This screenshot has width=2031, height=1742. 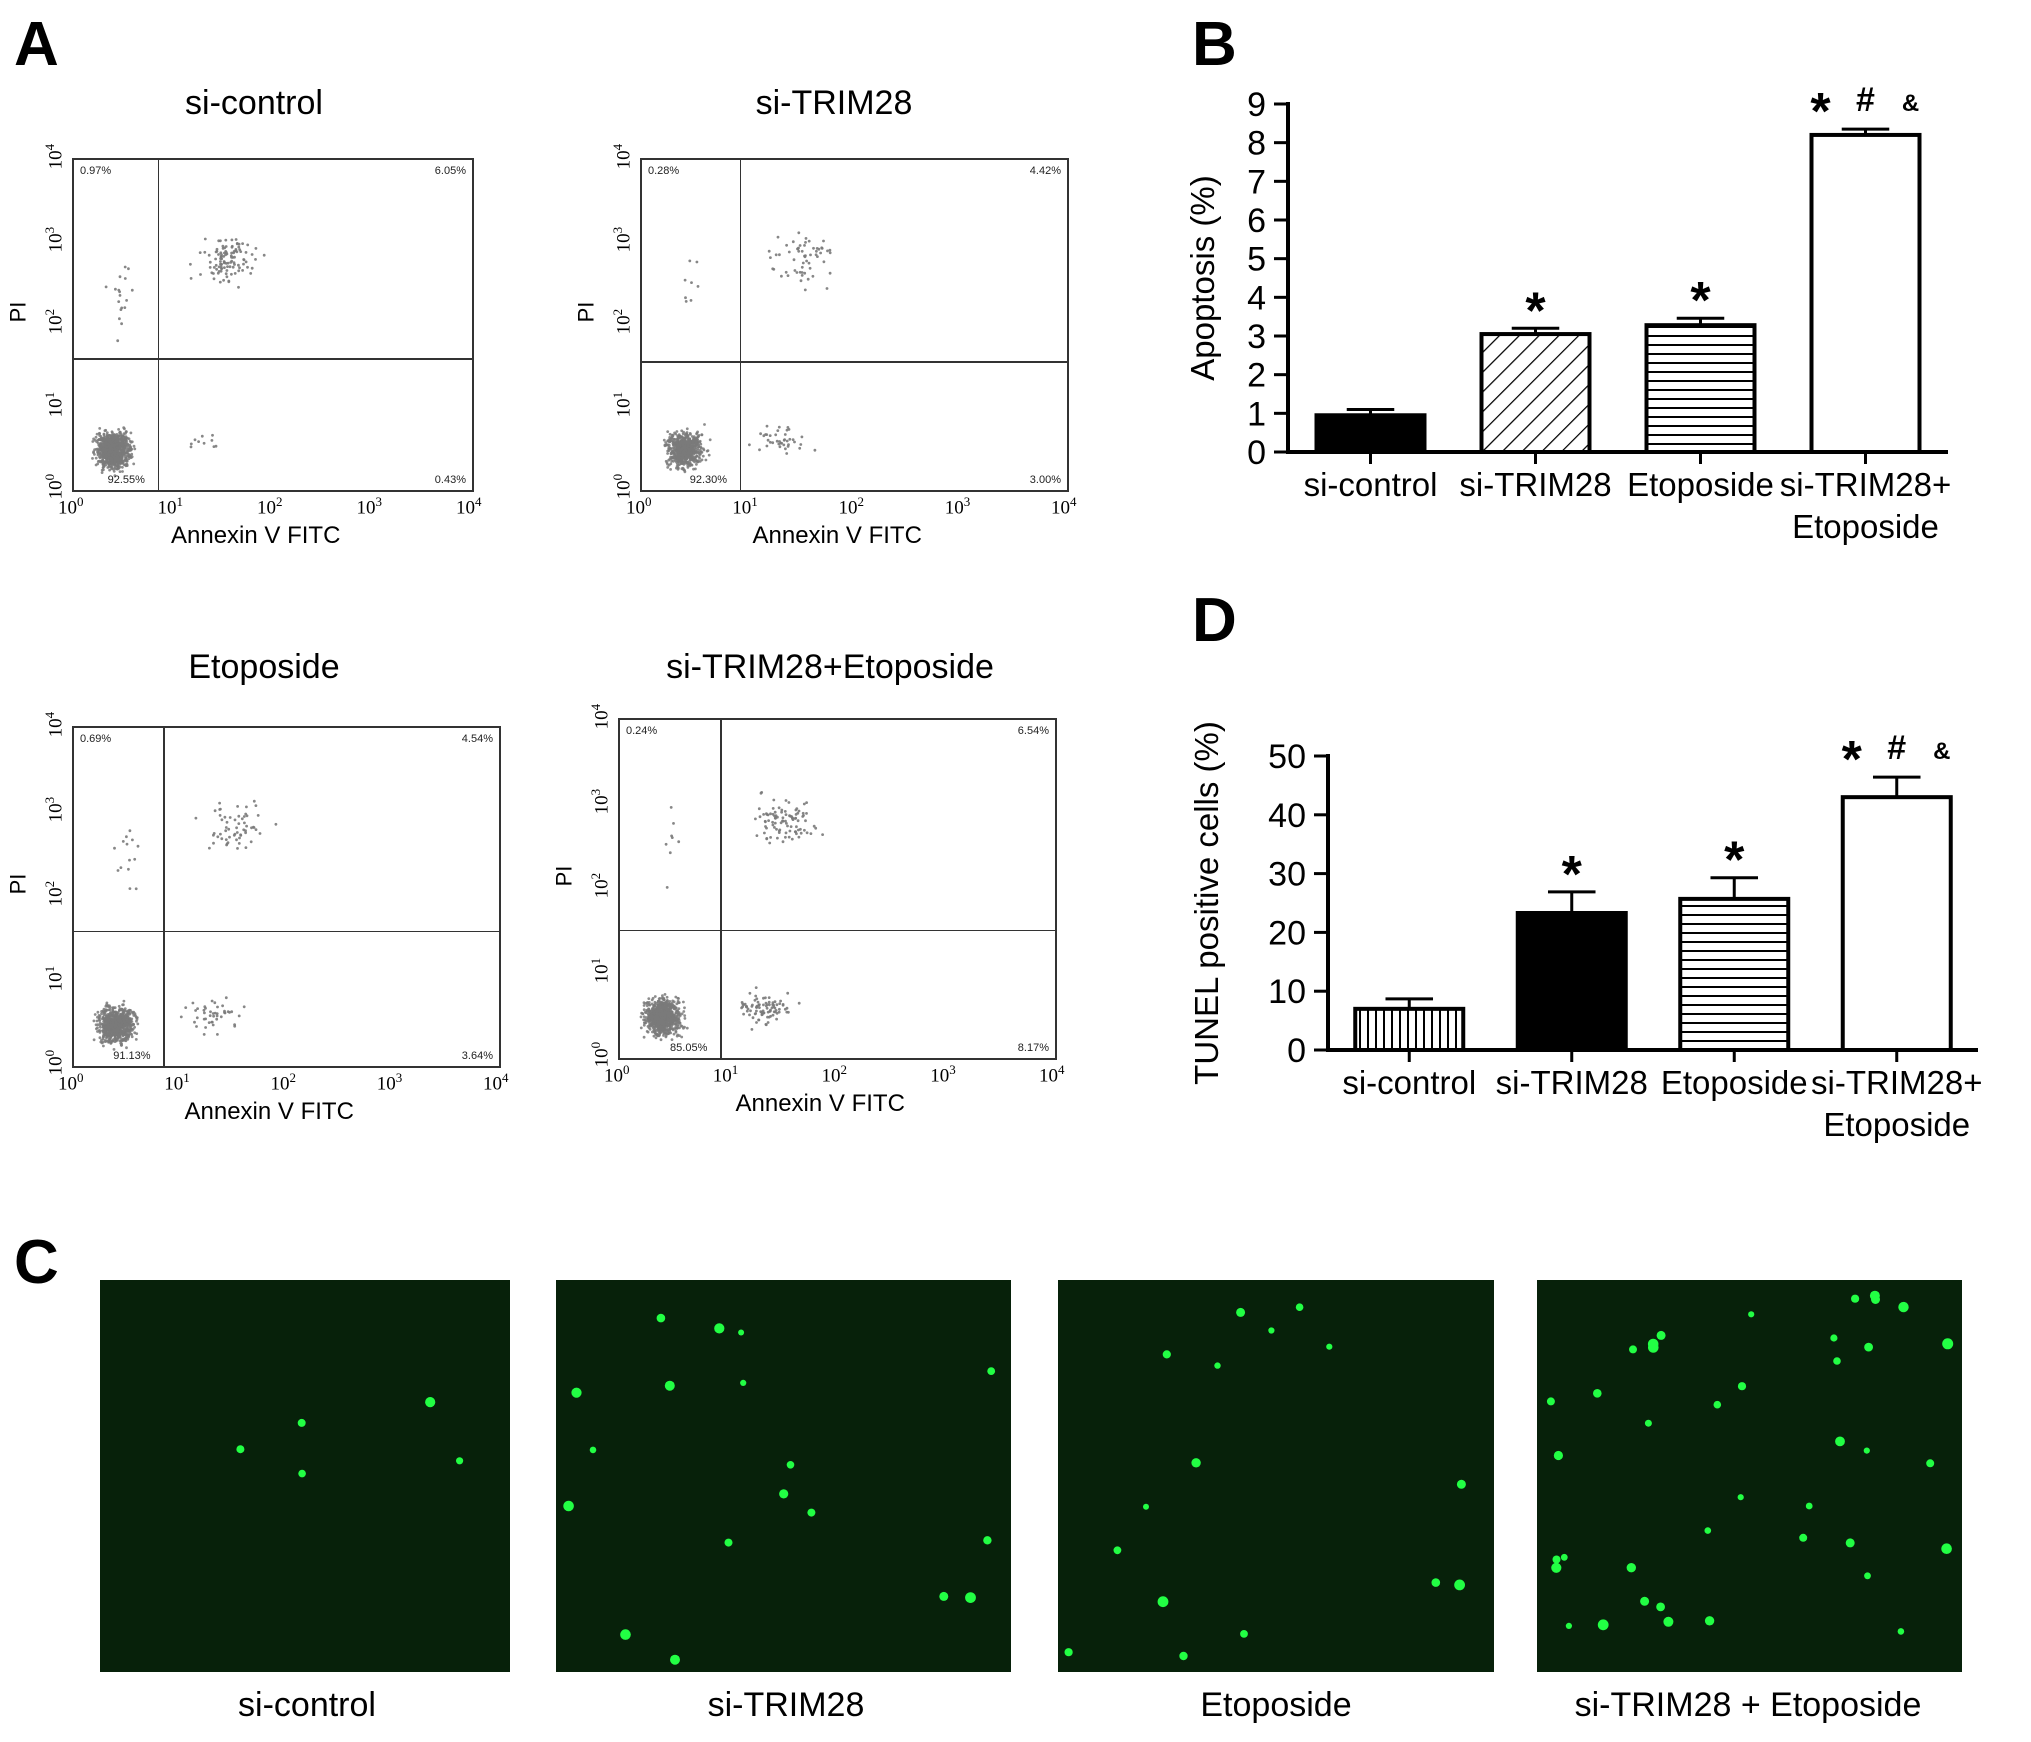 I want to click on y-tick-label: 4, so click(x=1256, y=298).